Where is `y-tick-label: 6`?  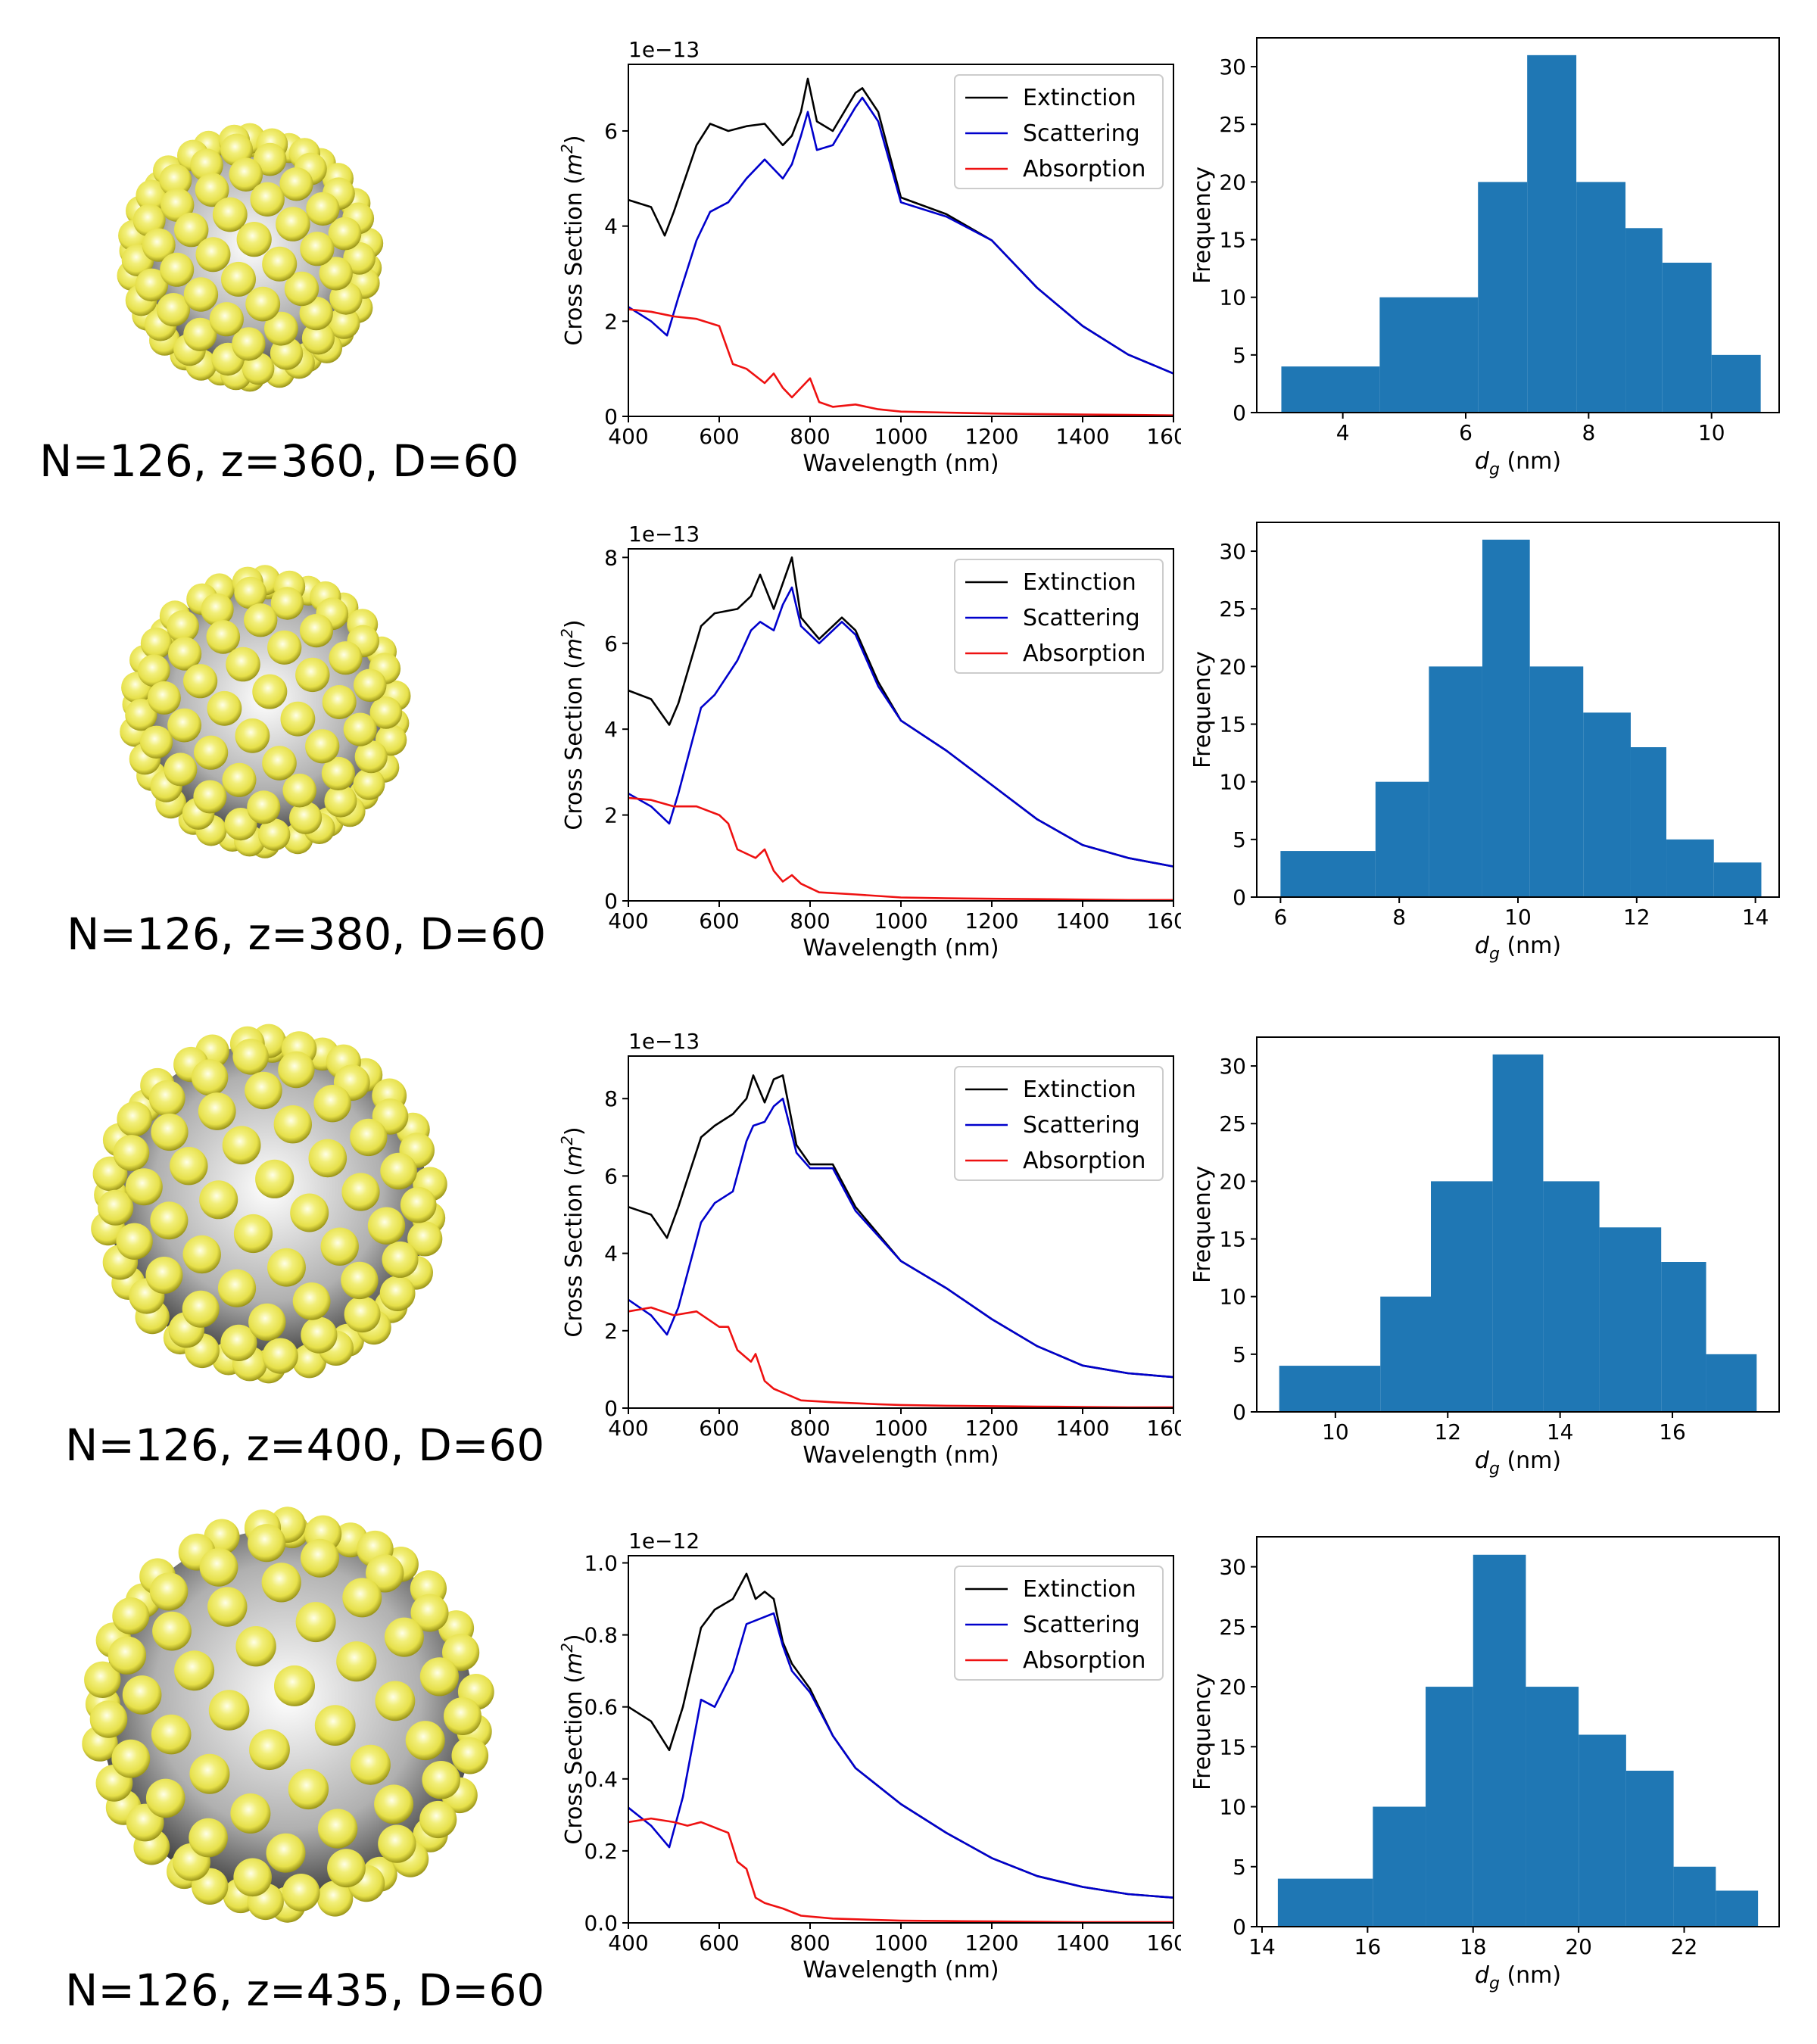
y-tick-label: 6 is located at coordinates (611, 643).